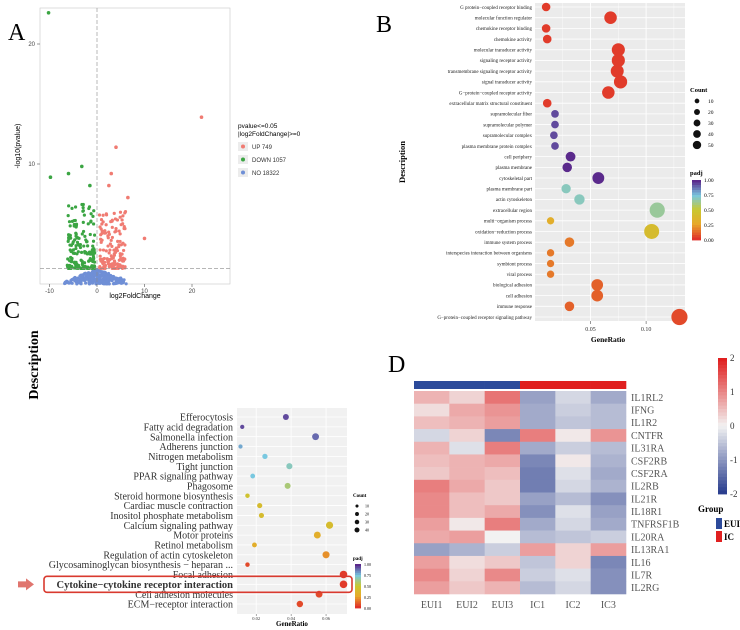 This screenshot has width=740, height=630. What do you see at coordinates (134, 296) in the screenshot?
I see `volcano-xlabel: log2FoldChange` at bounding box center [134, 296].